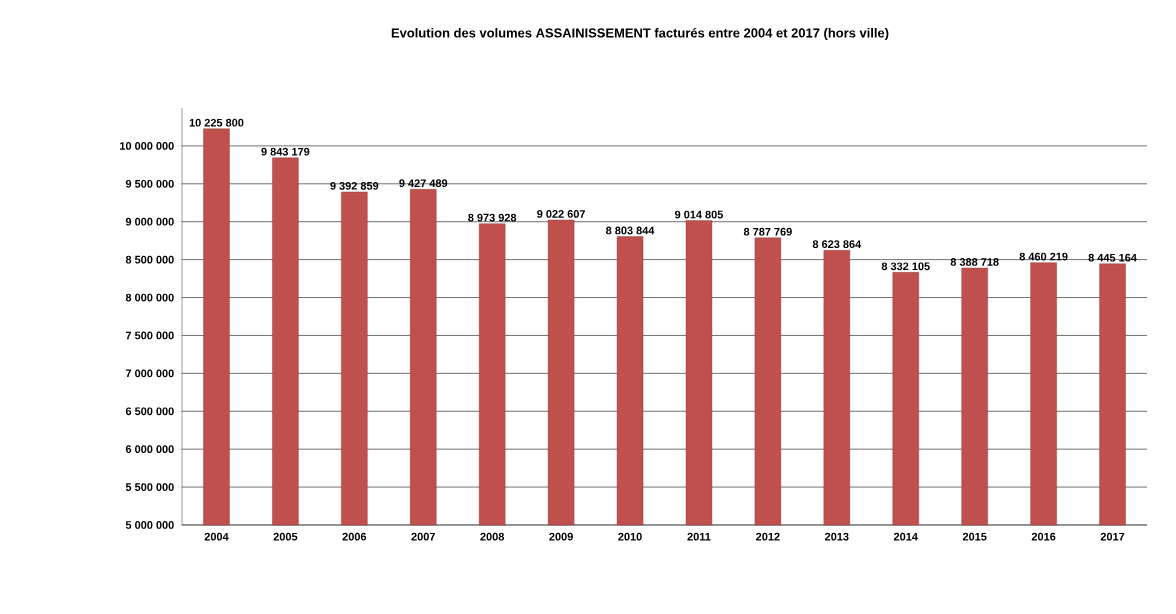 This screenshot has width=1176, height=614. What do you see at coordinates (354, 185) in the screenshot?
I see `data-label: 9 392 859` at bounding box center [354, 185].